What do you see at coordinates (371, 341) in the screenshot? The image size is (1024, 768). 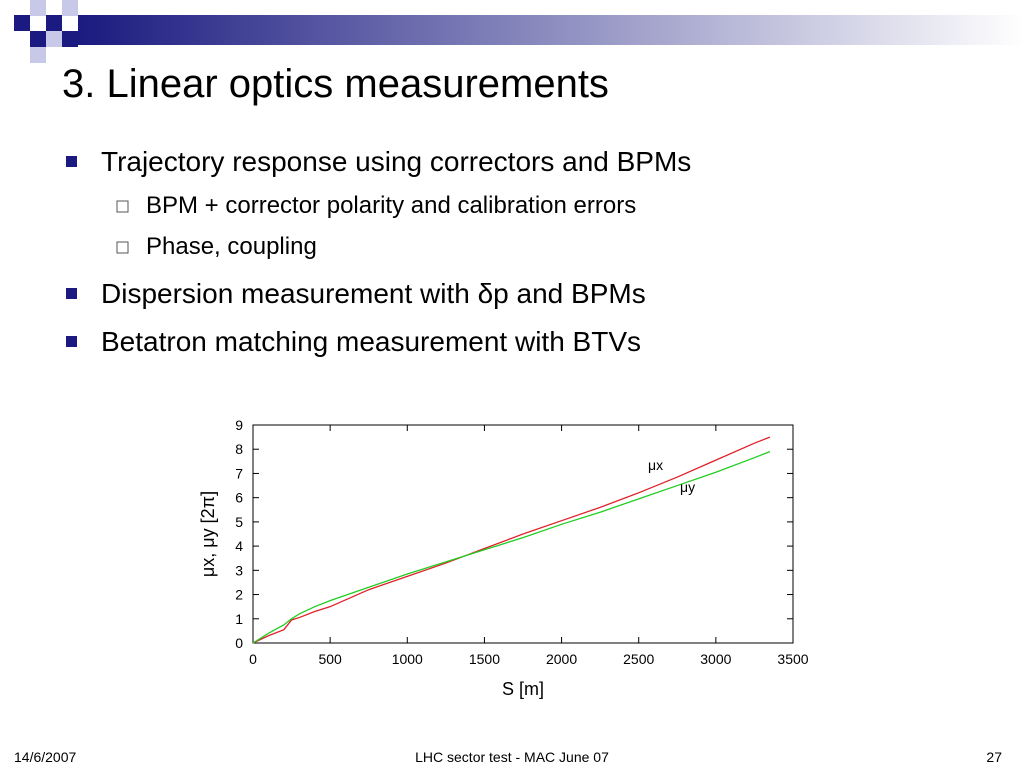 I see `bullet-text: Betatron matching measurement with BTVs` at bounding box center [371, 341].